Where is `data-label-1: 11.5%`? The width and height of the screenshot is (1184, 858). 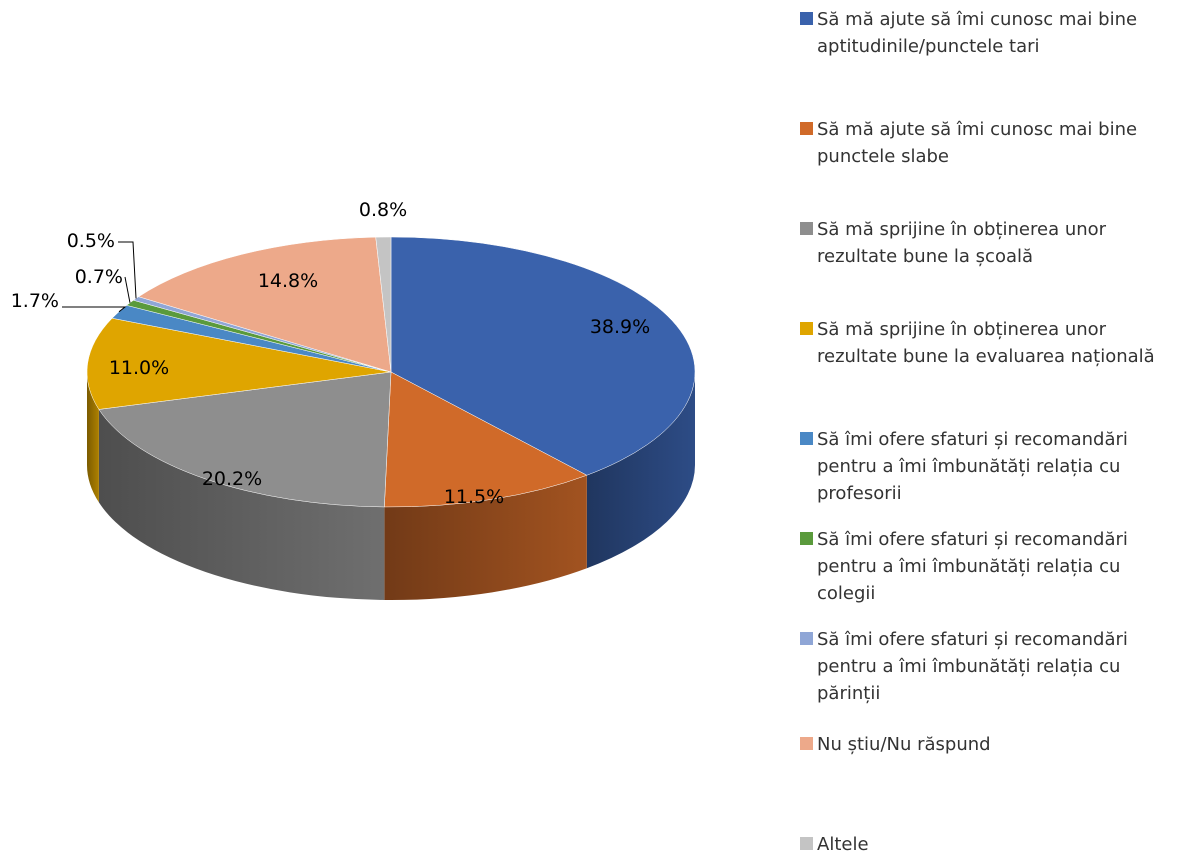 data-label-1: 11.5% is located at coordinates (474, 497).